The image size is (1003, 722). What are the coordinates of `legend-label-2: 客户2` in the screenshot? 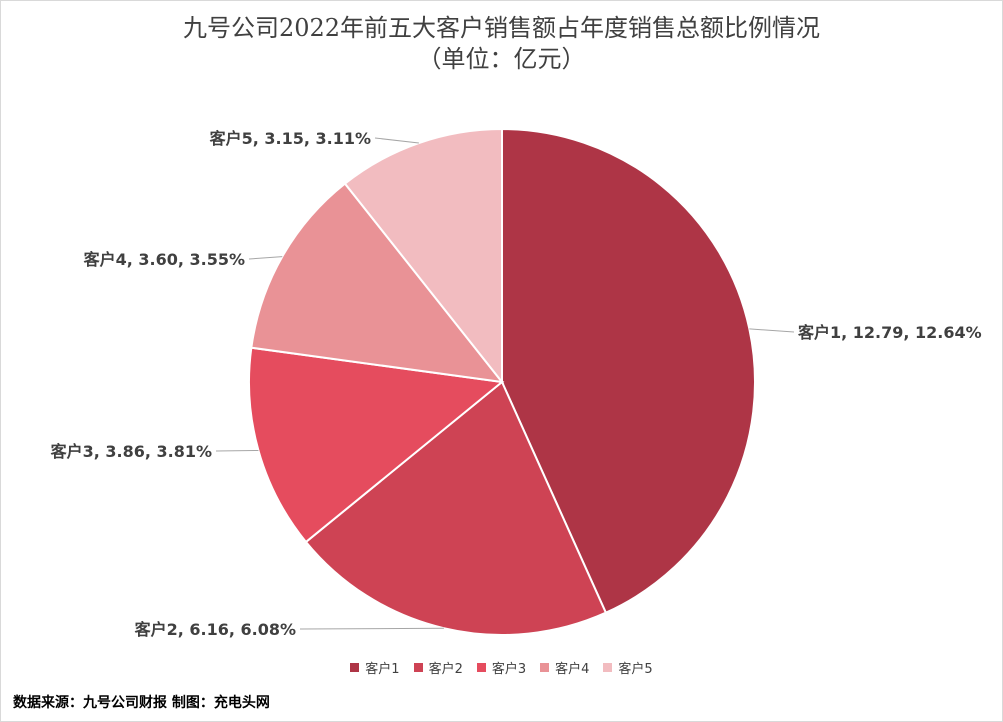 It's located at (445, 669).